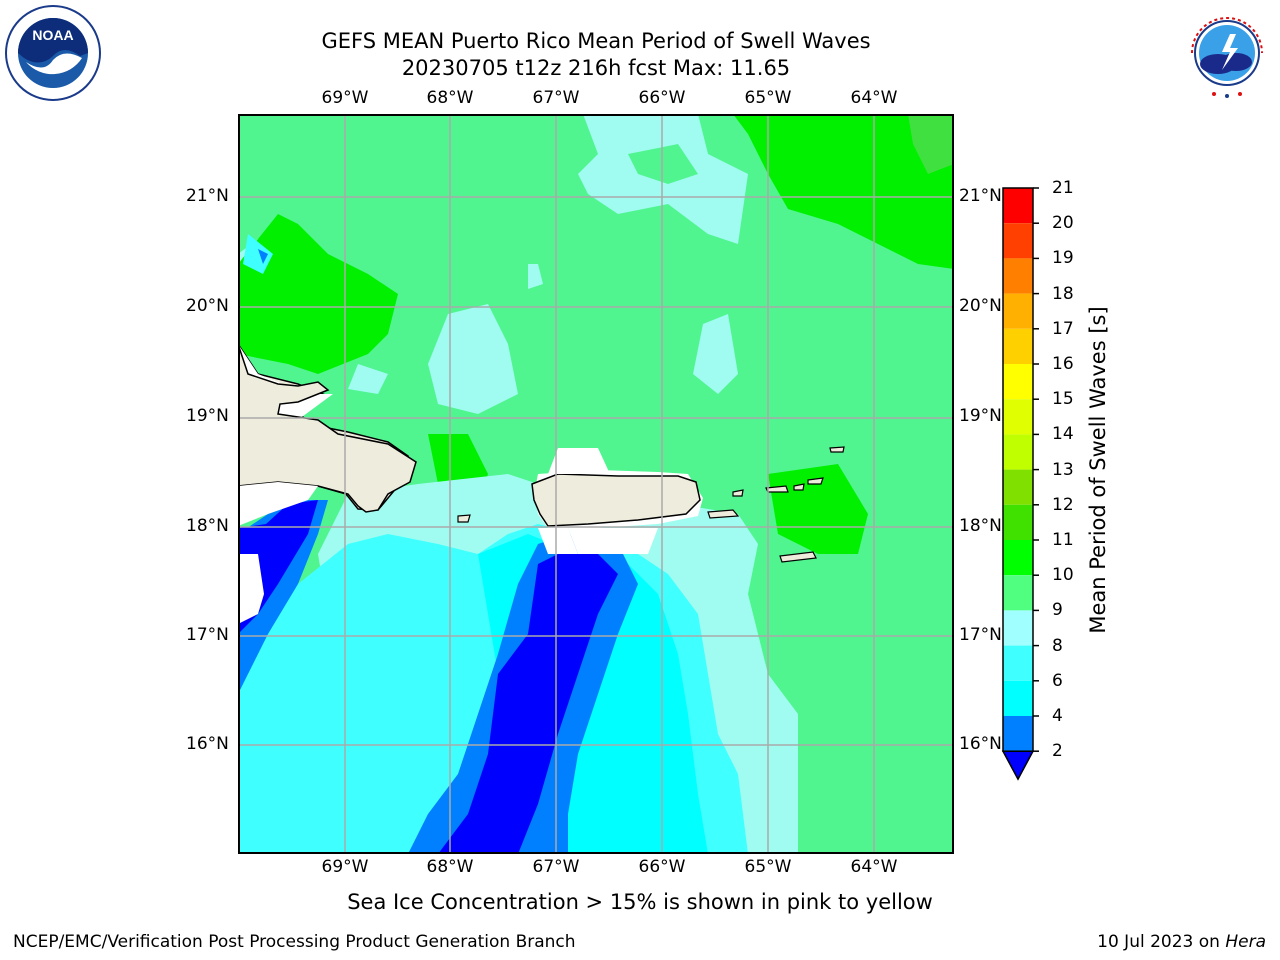 The width and height of the screenshot is (1280, 960). Describe the element at coordinates (662, 98) in the screenshot. I see `lon-label-top-66w: 66°W` at that location.